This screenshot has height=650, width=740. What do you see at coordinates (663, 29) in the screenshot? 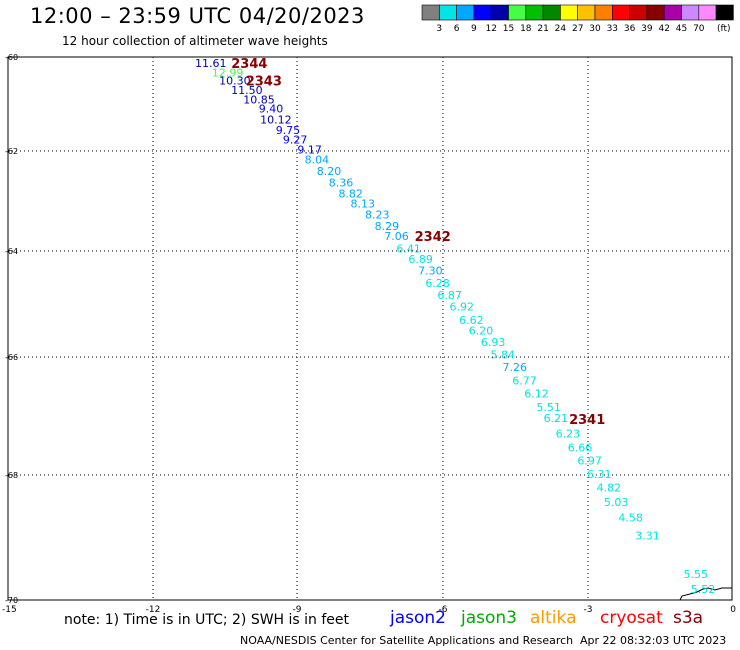
I see `colorbar-label: 42` at bounding box center [663, 29].